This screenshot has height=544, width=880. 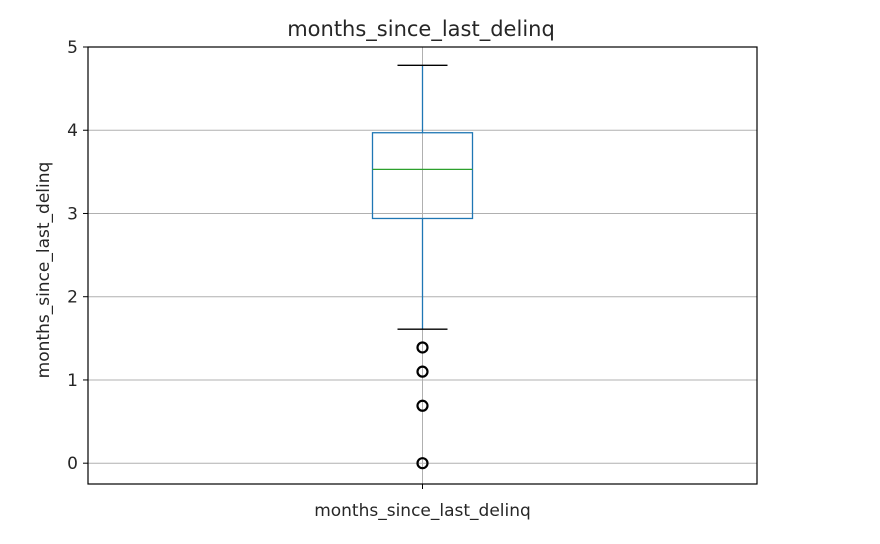 I want to click on y-tick-label: 3, so click(x=72, y=214).